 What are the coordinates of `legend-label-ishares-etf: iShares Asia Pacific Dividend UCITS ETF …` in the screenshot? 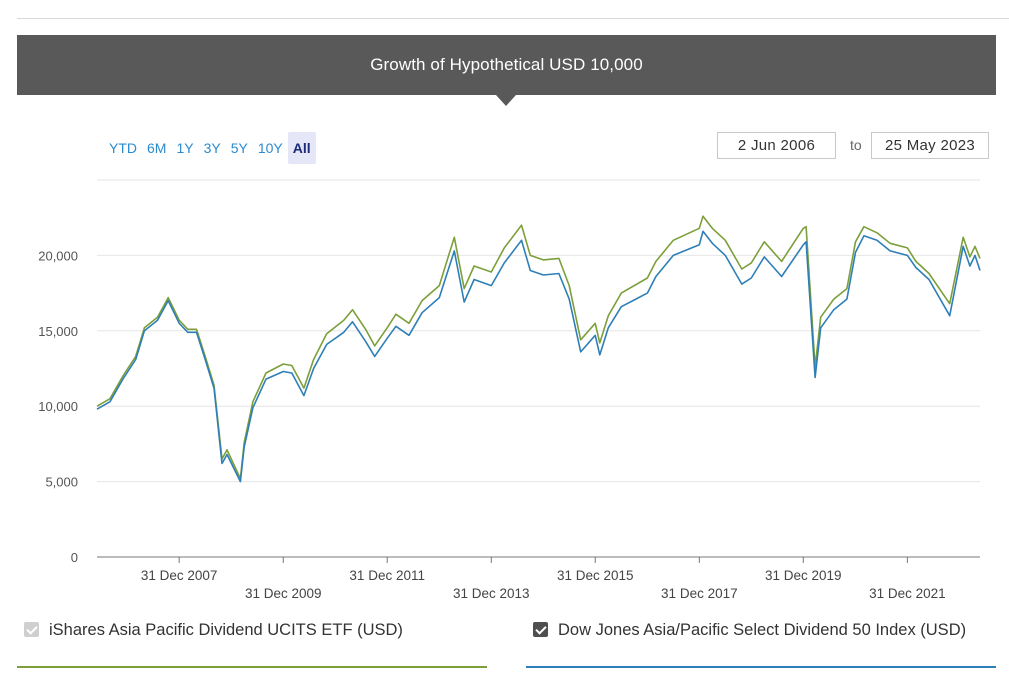 It's located at (226, 630).